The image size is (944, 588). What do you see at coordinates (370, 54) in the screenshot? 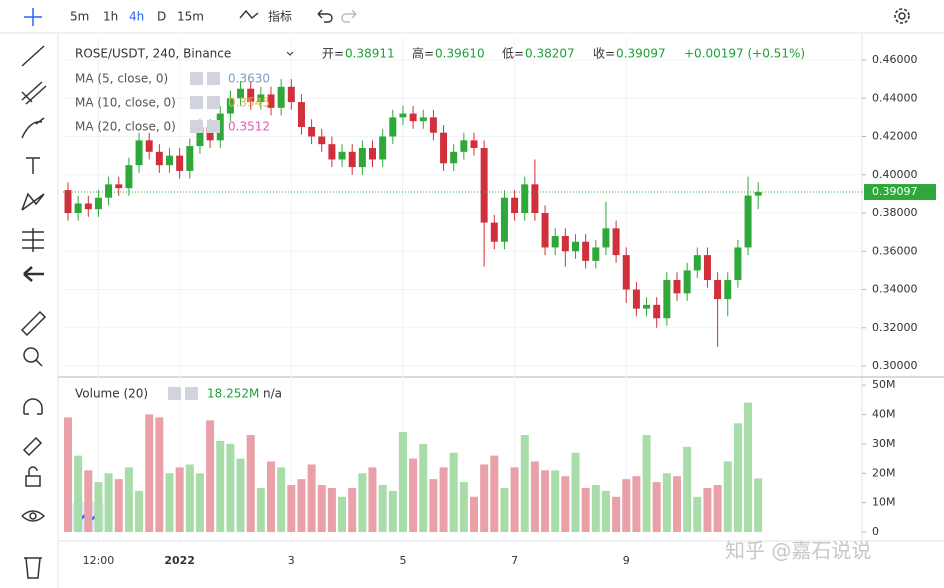
I see `ohlc-value: 0.38911` at bounding box center [370, 54].